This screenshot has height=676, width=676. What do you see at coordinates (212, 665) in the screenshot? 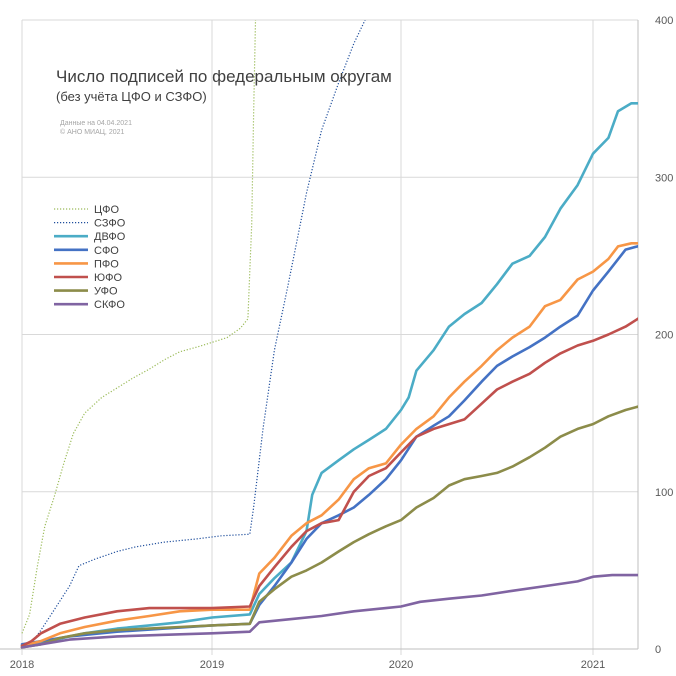
I see `x-tick-label: 2019` at bounding box center [212, 665].